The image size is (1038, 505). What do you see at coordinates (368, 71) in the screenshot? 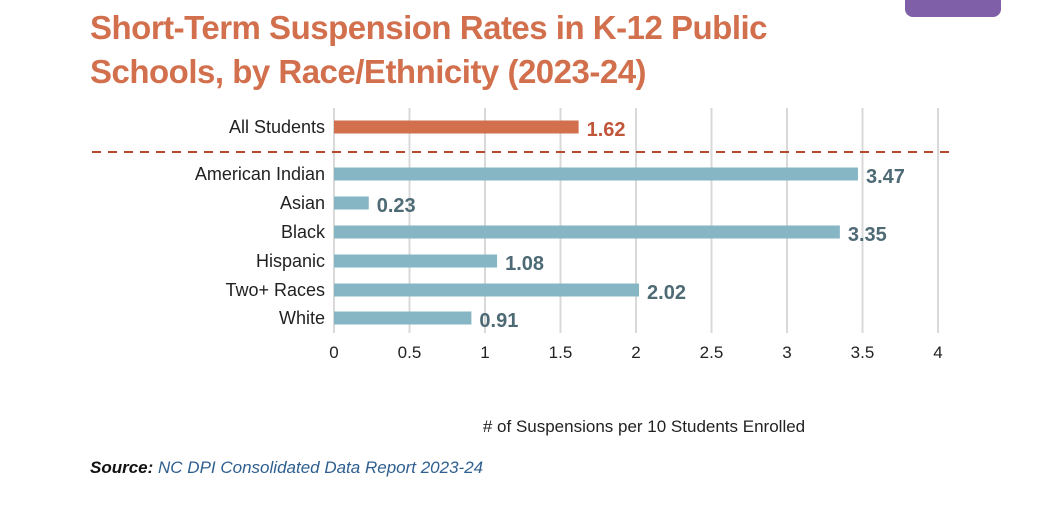
I see `title-line-2: Schools, by Race/Ethnicity (2023-24)` at bounding box center [368, 71].